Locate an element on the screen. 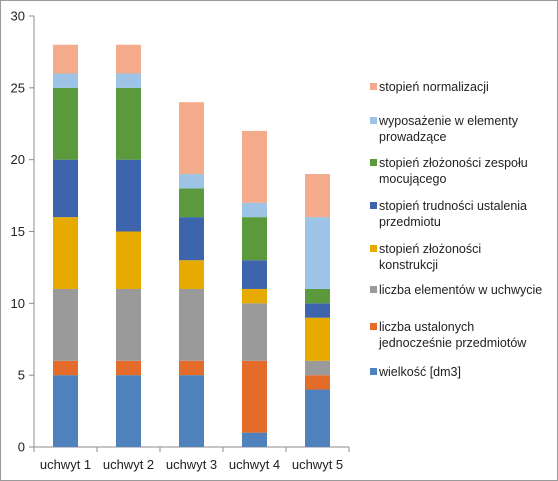 This screenshot has height=481, width=558. legend-label: wyposażenie w elementy prowadzące is located at coordinates (448, 129).